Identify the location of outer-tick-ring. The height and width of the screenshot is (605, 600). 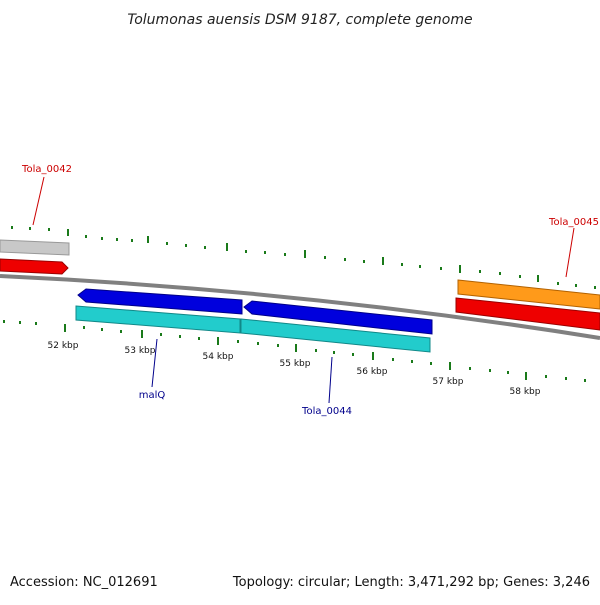
(303, 257).